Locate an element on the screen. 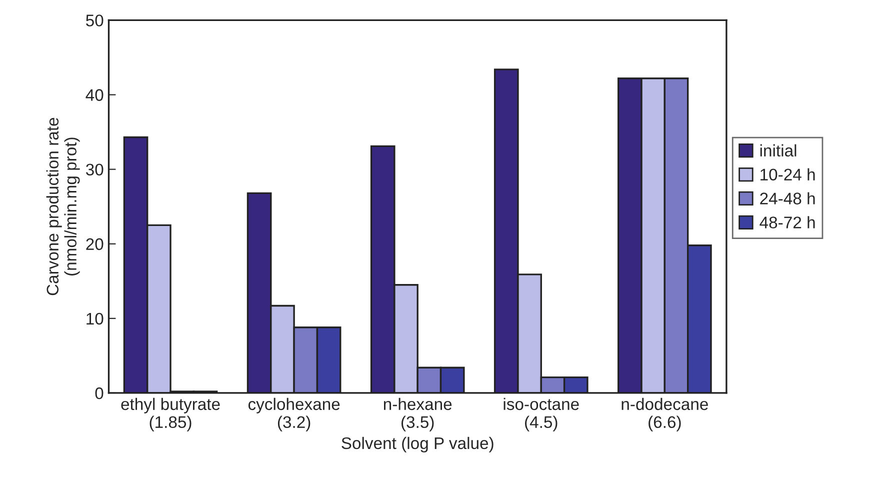 The width and height of the screenshot is (870, 481). y-tick-label: 10 is located at coordinates (95, 318).